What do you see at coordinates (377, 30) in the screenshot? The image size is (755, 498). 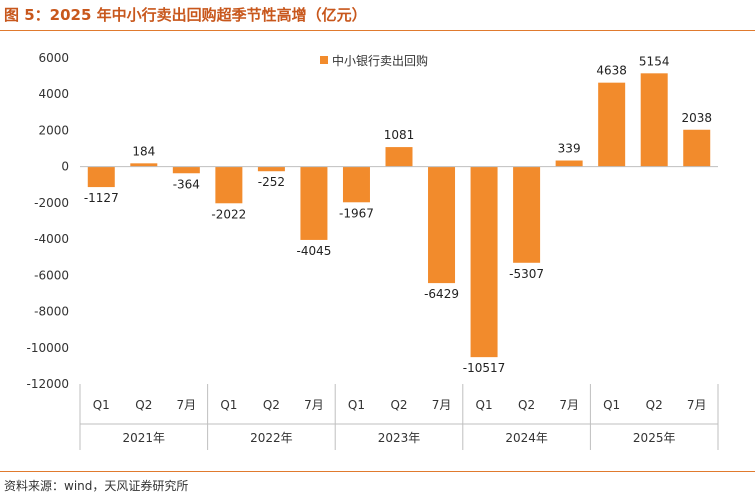 I see `title-divider` at bounding box center [377, 30].